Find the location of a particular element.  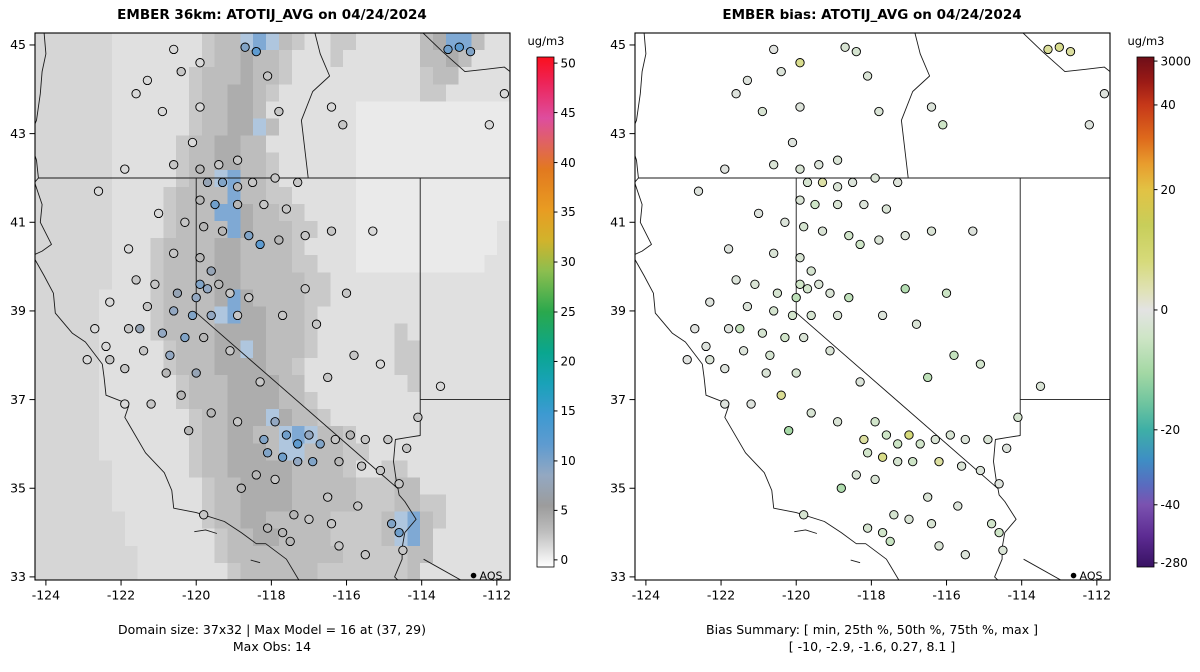

x-tick-label: -112 is located at coordinates (1097, 595).